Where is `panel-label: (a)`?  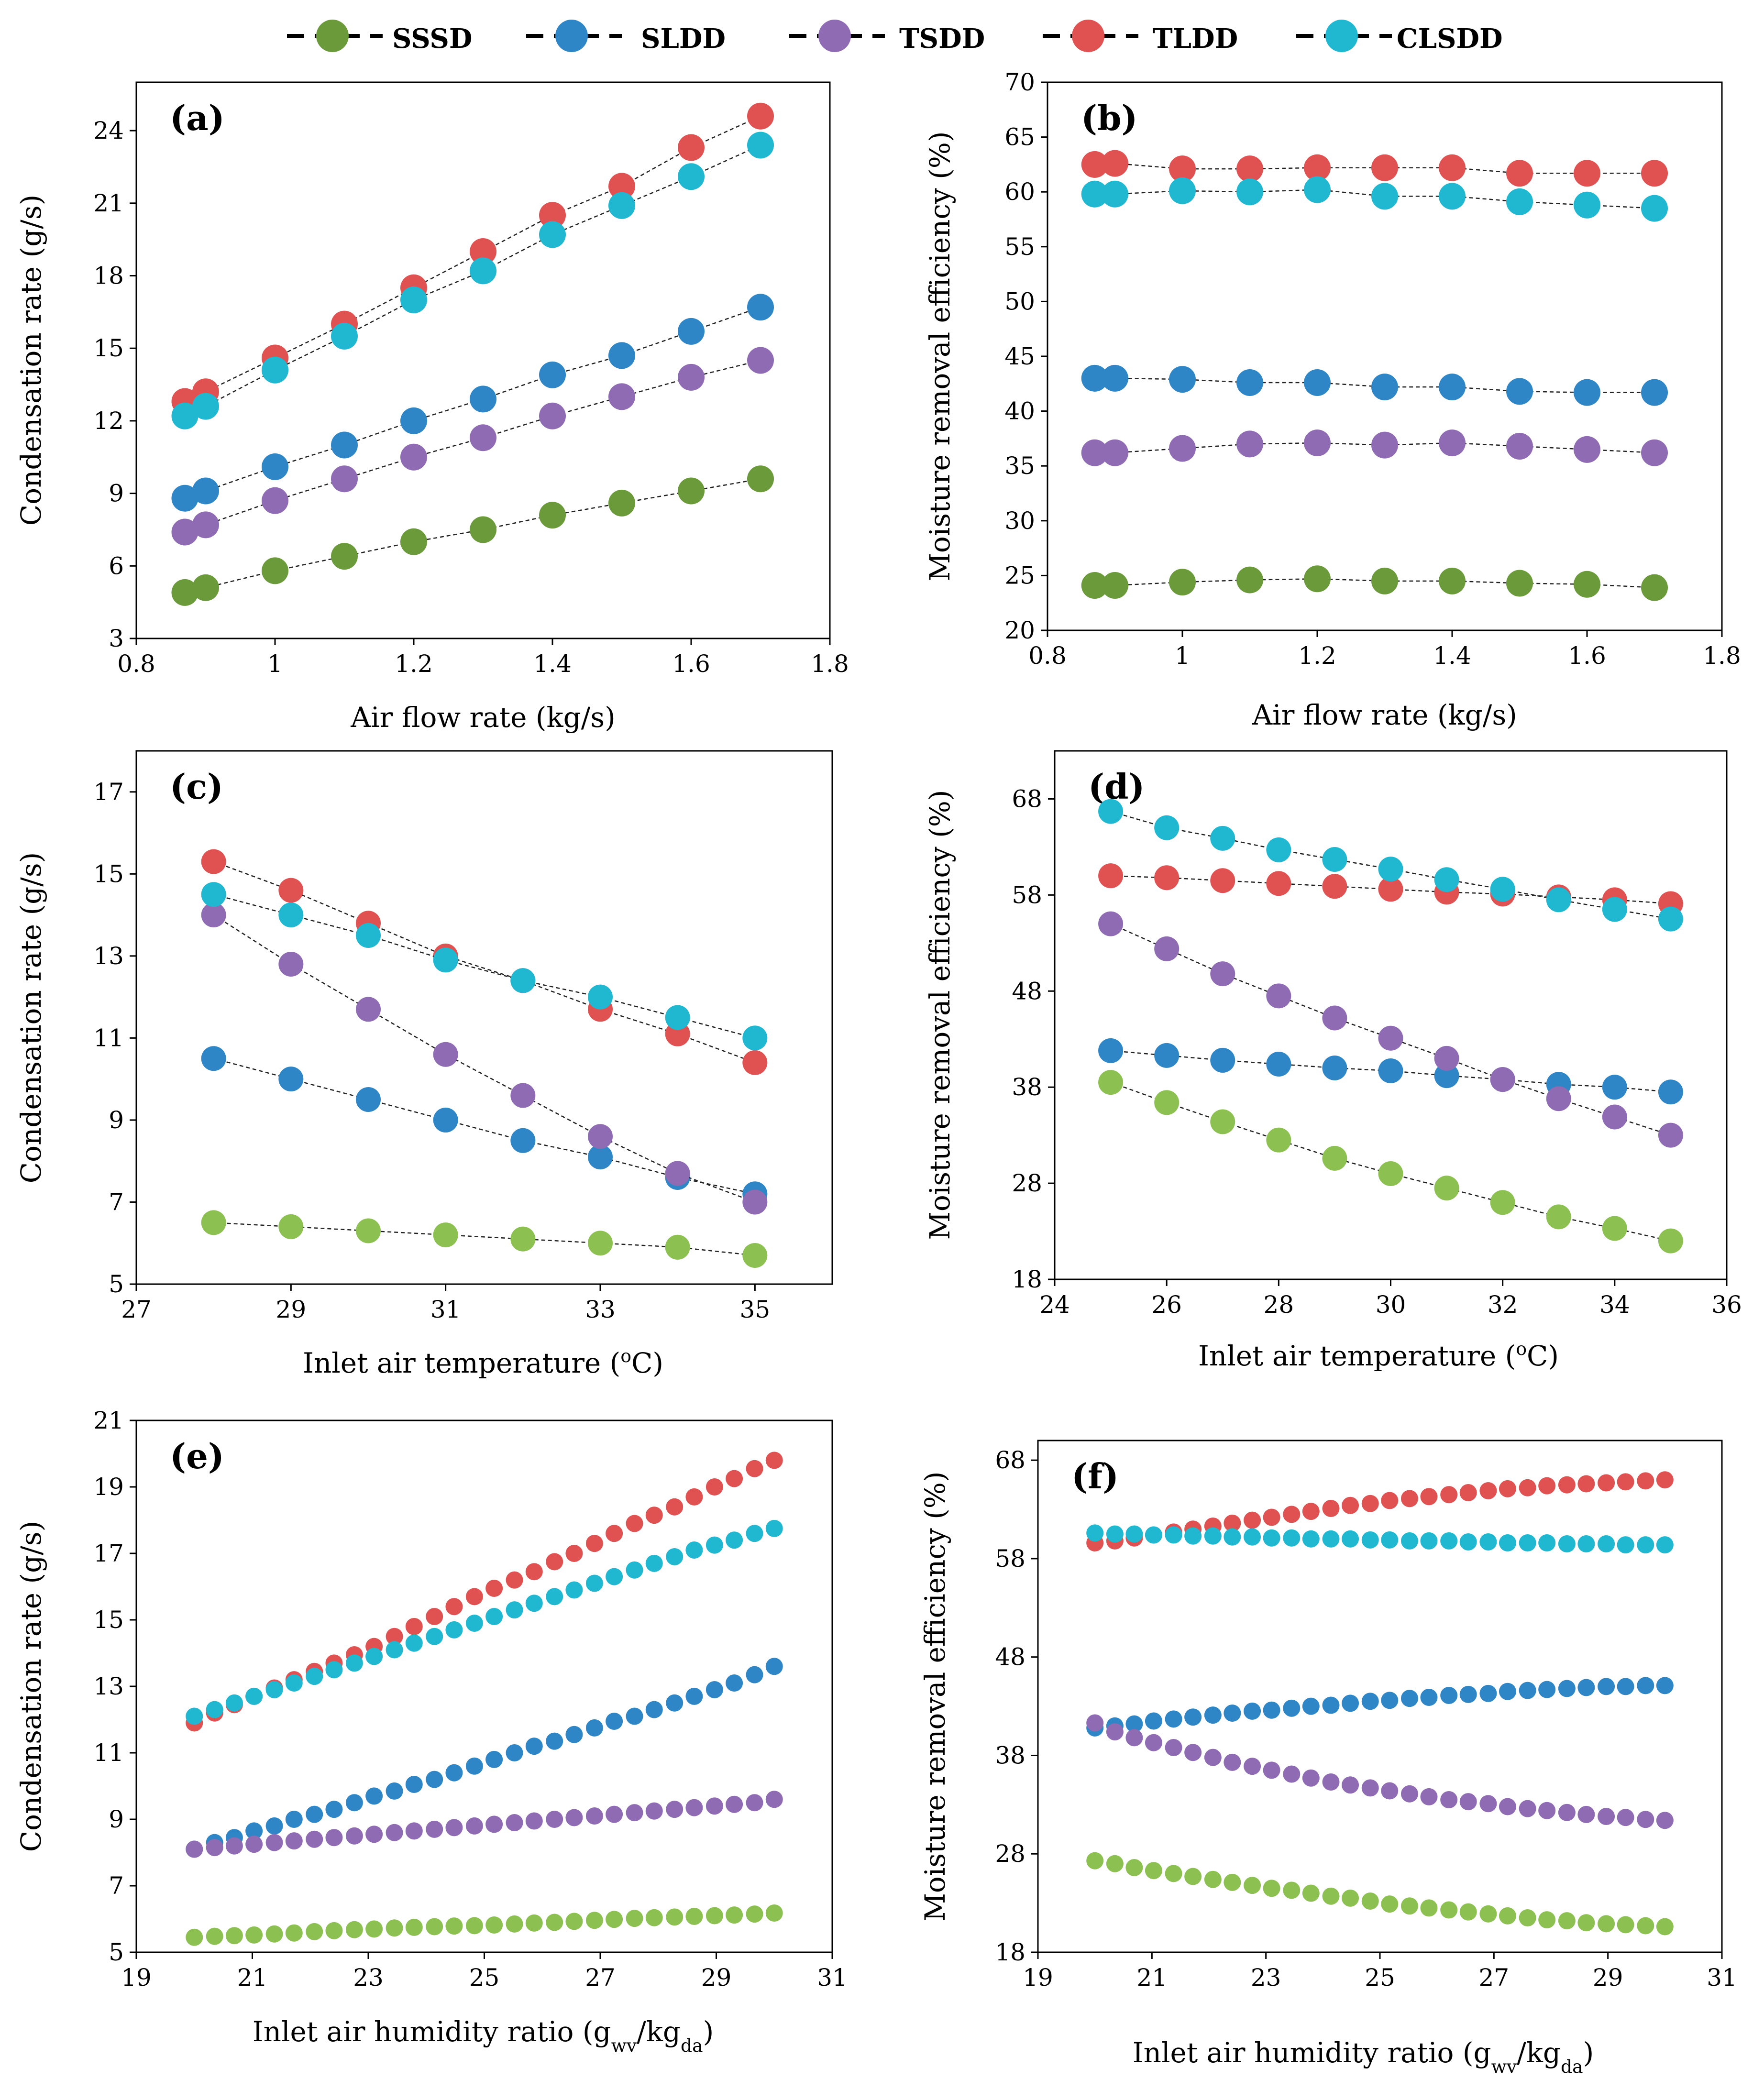 panel-label: (a) is located at coordinates (197, 118).